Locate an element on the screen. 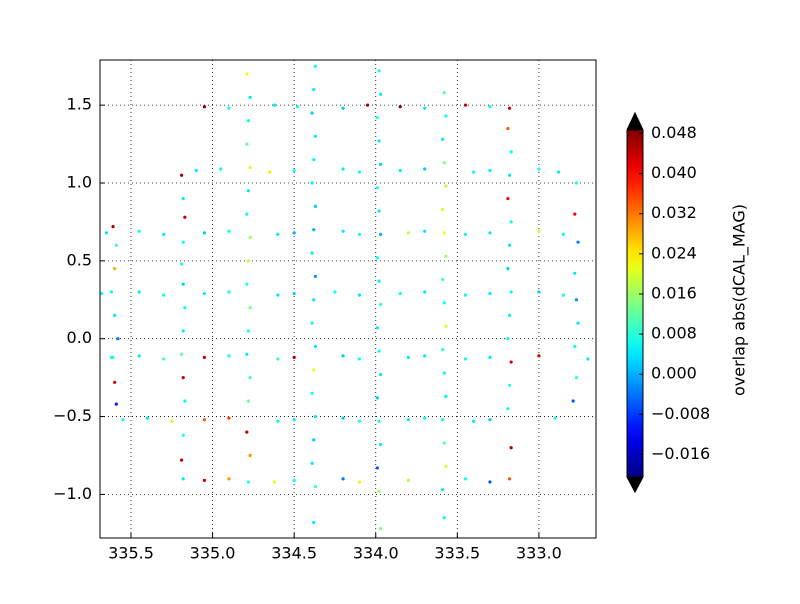 The width and height of the screenshot is (800, 604). x-tick-label: 335.0 is located at coordinates (213, 553).